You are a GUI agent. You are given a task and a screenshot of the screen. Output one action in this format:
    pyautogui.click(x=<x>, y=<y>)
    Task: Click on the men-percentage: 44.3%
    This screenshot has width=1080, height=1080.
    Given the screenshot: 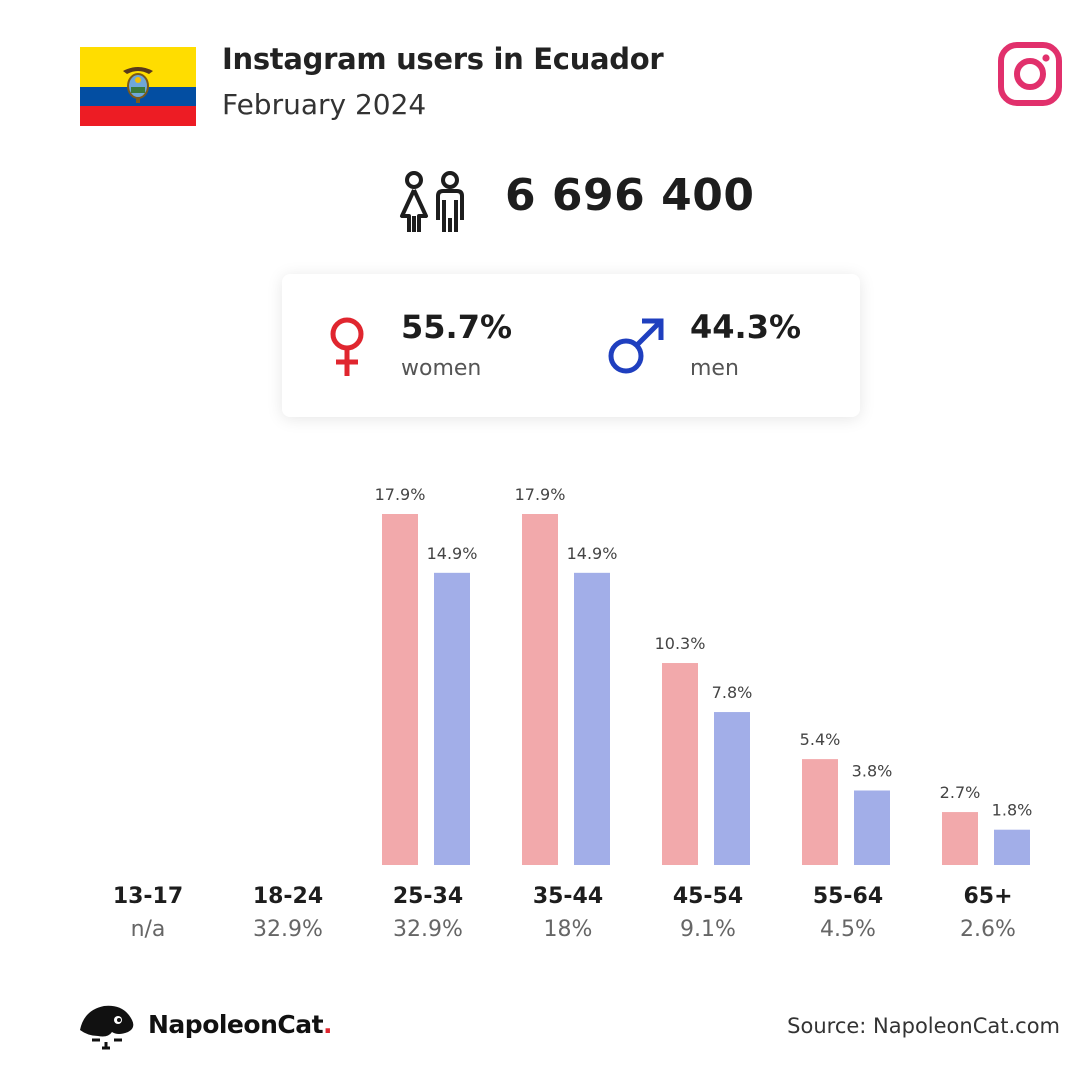 What is the action you would take?
    pyautogui.click(x=746, y=327)
    